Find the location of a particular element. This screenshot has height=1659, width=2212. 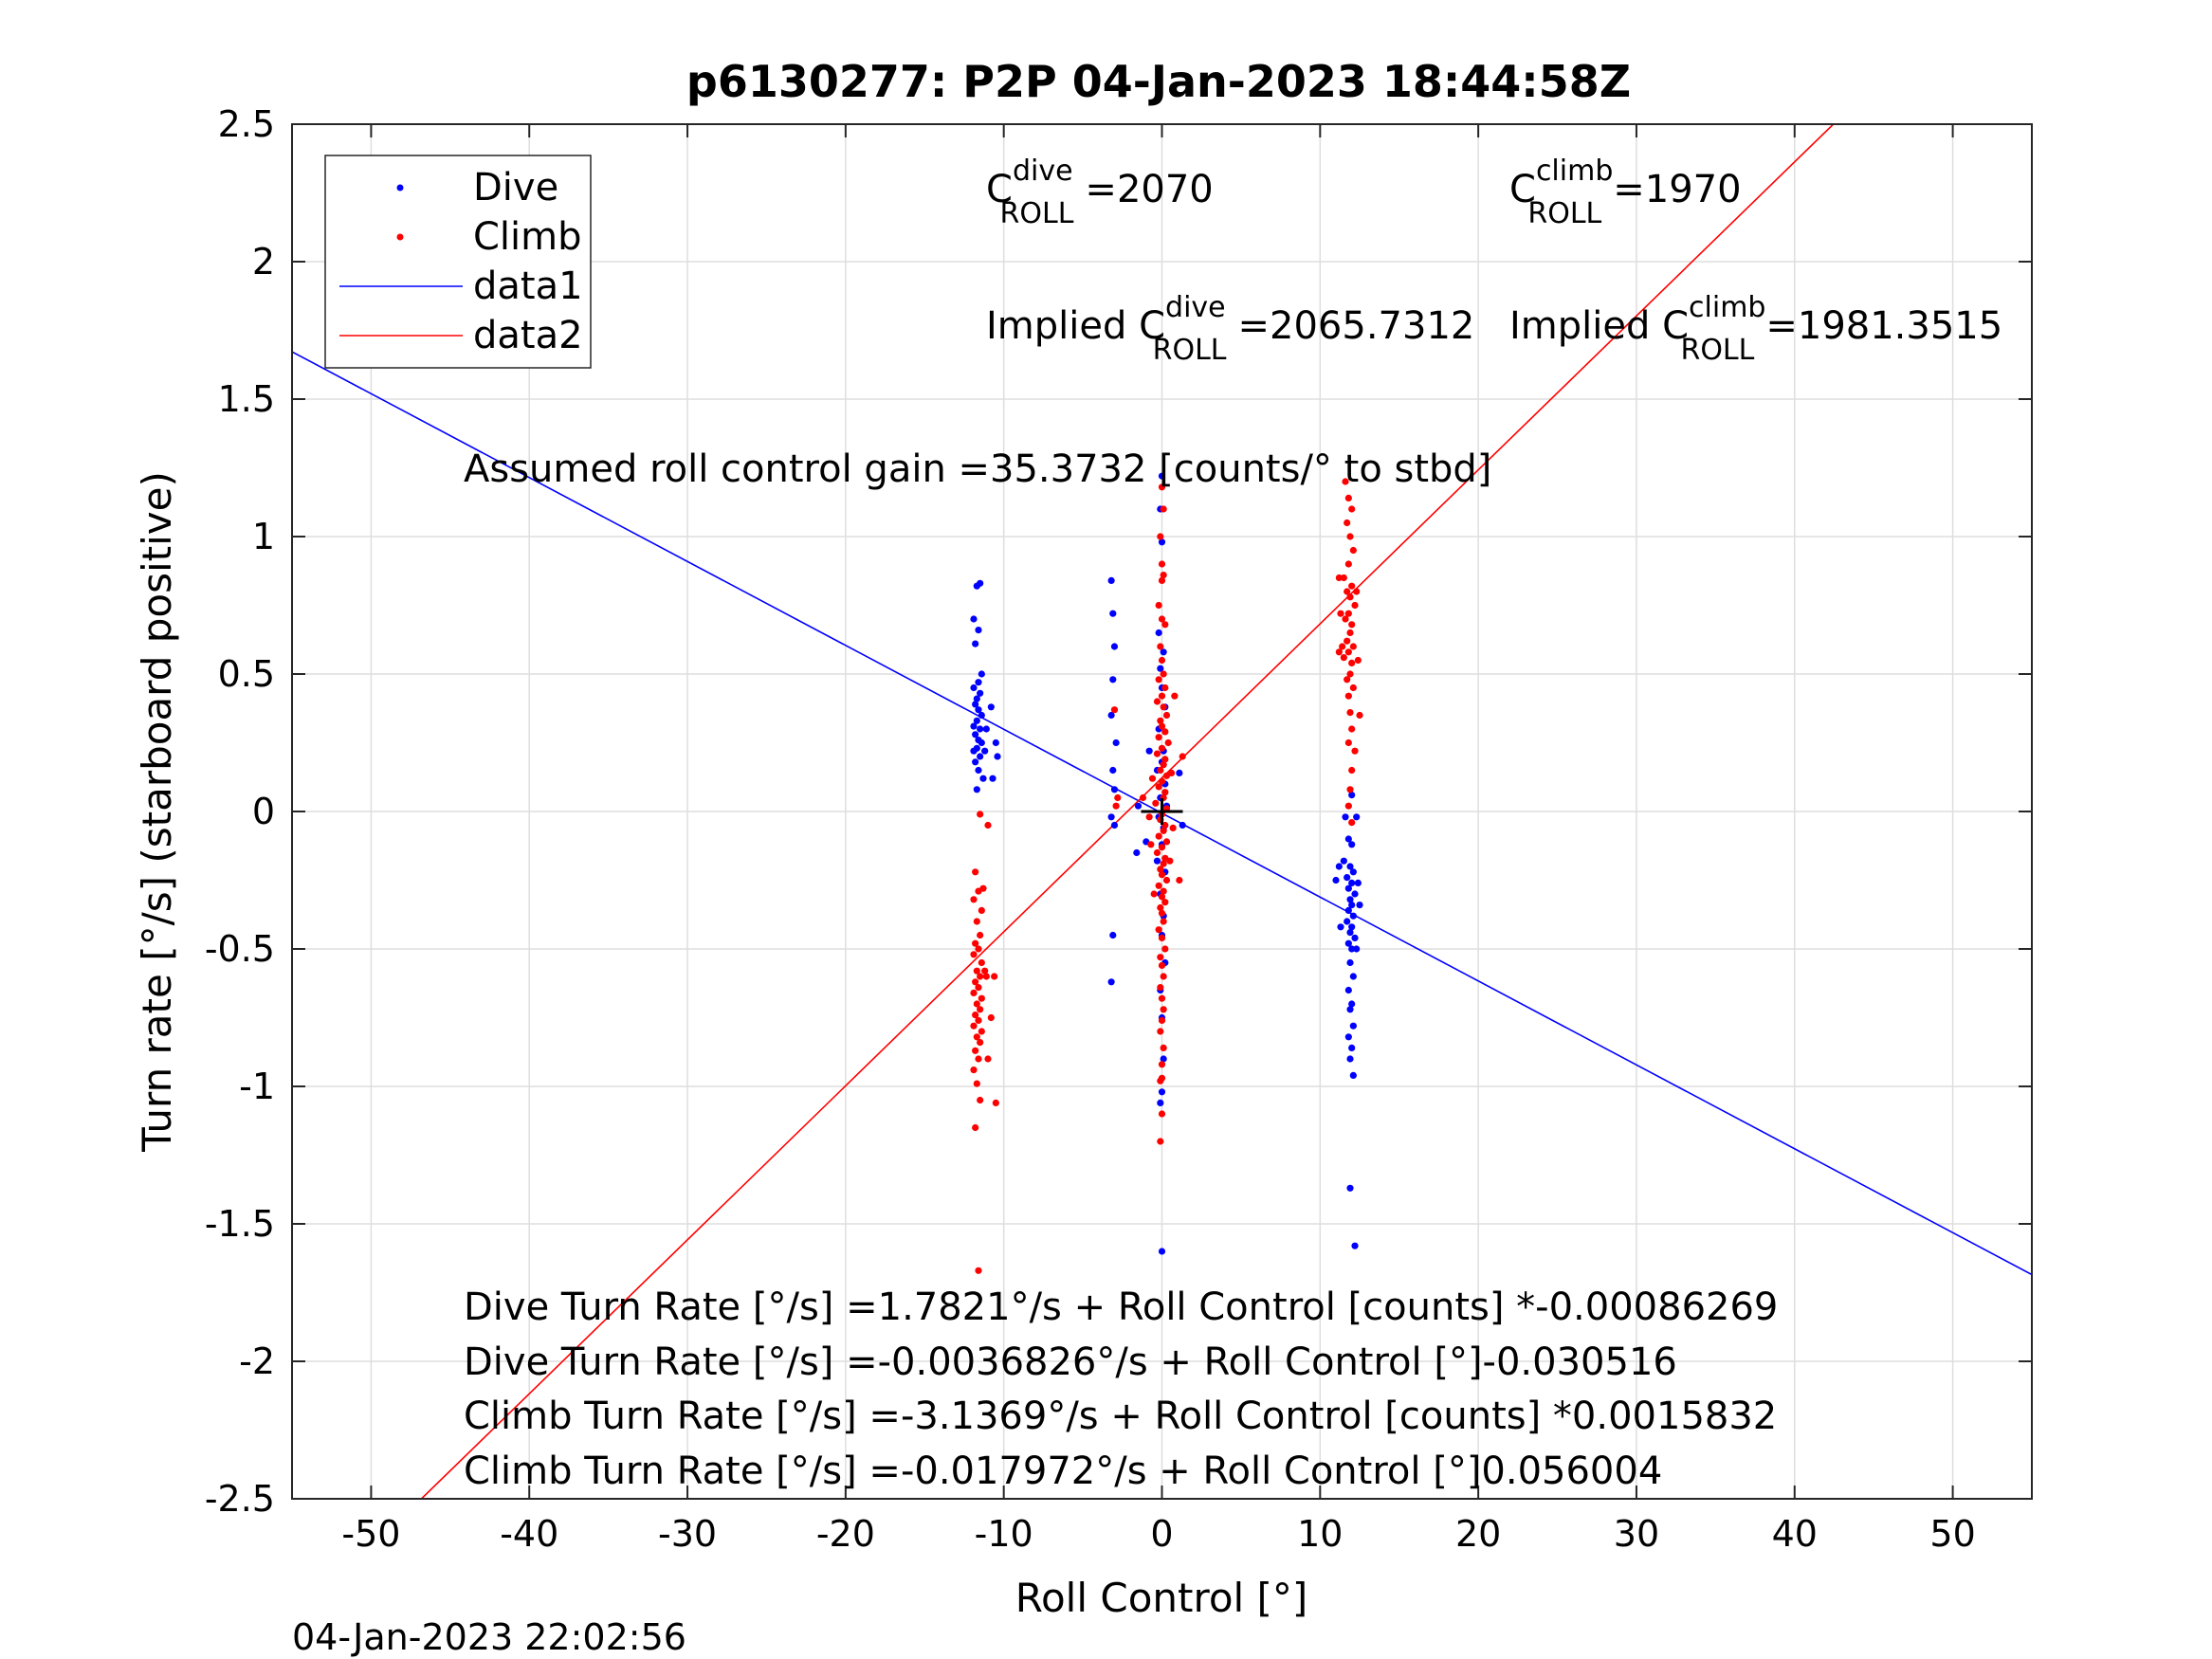

y-tick-label: -2.5 is located at coordinates (240, 1499).